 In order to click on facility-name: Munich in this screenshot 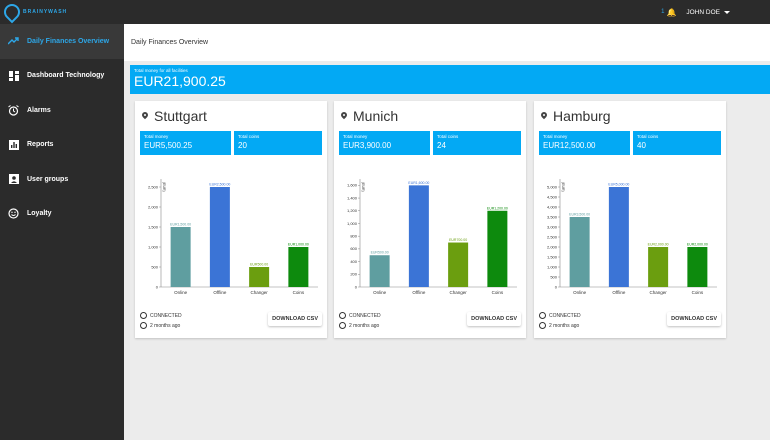, I will do `click(376, 116)`.